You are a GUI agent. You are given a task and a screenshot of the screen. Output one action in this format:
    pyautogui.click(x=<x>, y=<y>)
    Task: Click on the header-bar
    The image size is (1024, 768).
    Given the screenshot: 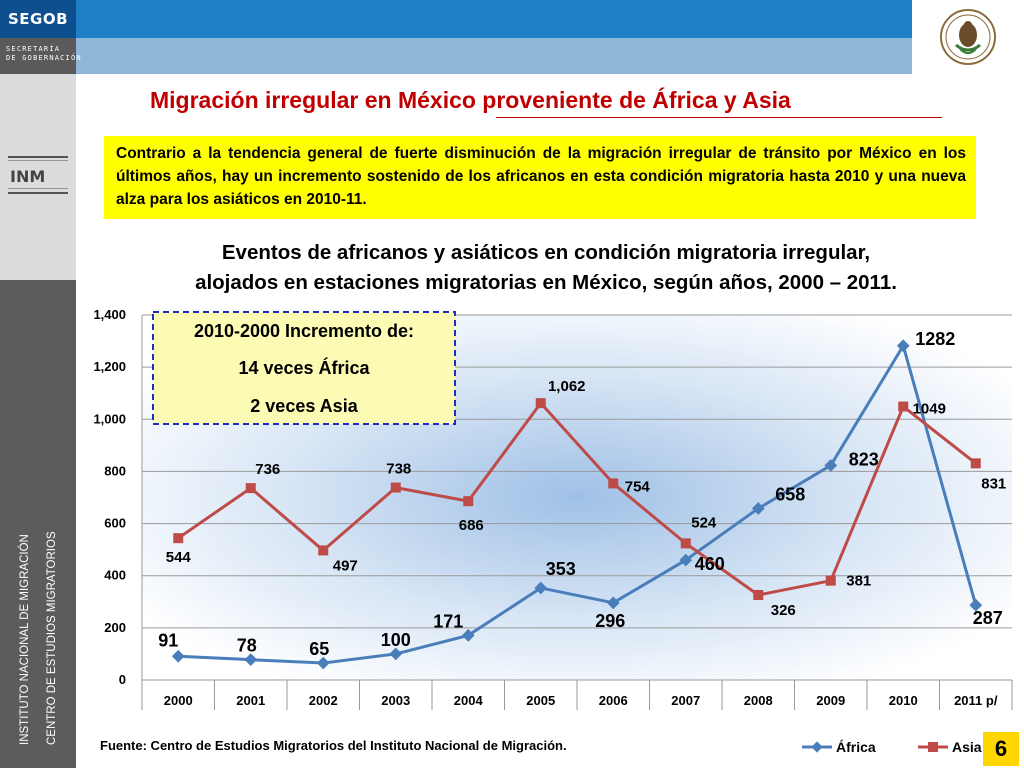 What is the action you would take?
    pyautogui.click(x=456, y=19)
    